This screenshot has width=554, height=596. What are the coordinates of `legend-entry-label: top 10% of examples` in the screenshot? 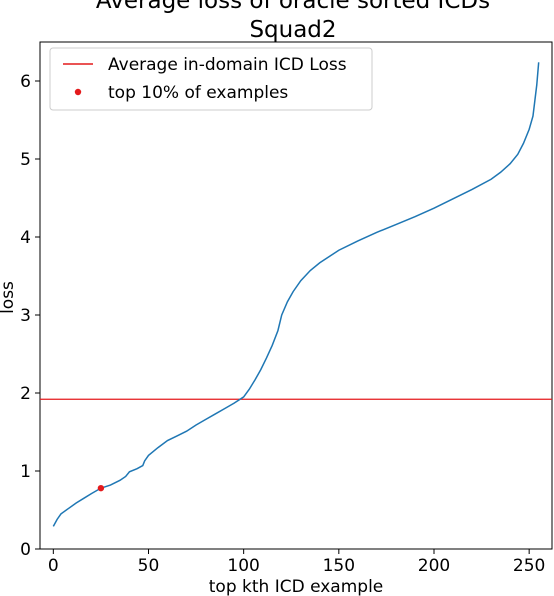 It's located at (198, 93).